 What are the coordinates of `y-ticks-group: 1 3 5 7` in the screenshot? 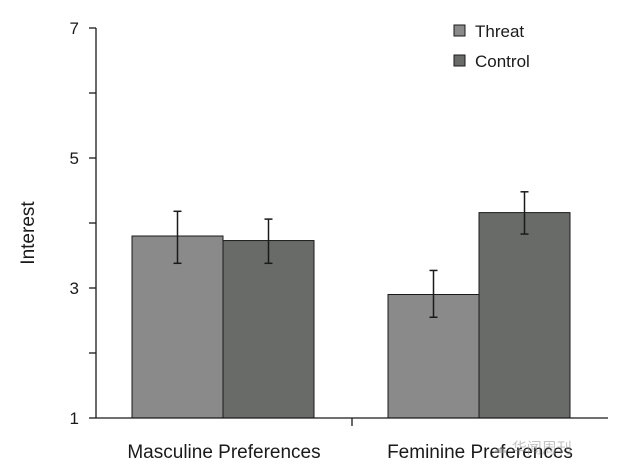 It's located at (83, 223).